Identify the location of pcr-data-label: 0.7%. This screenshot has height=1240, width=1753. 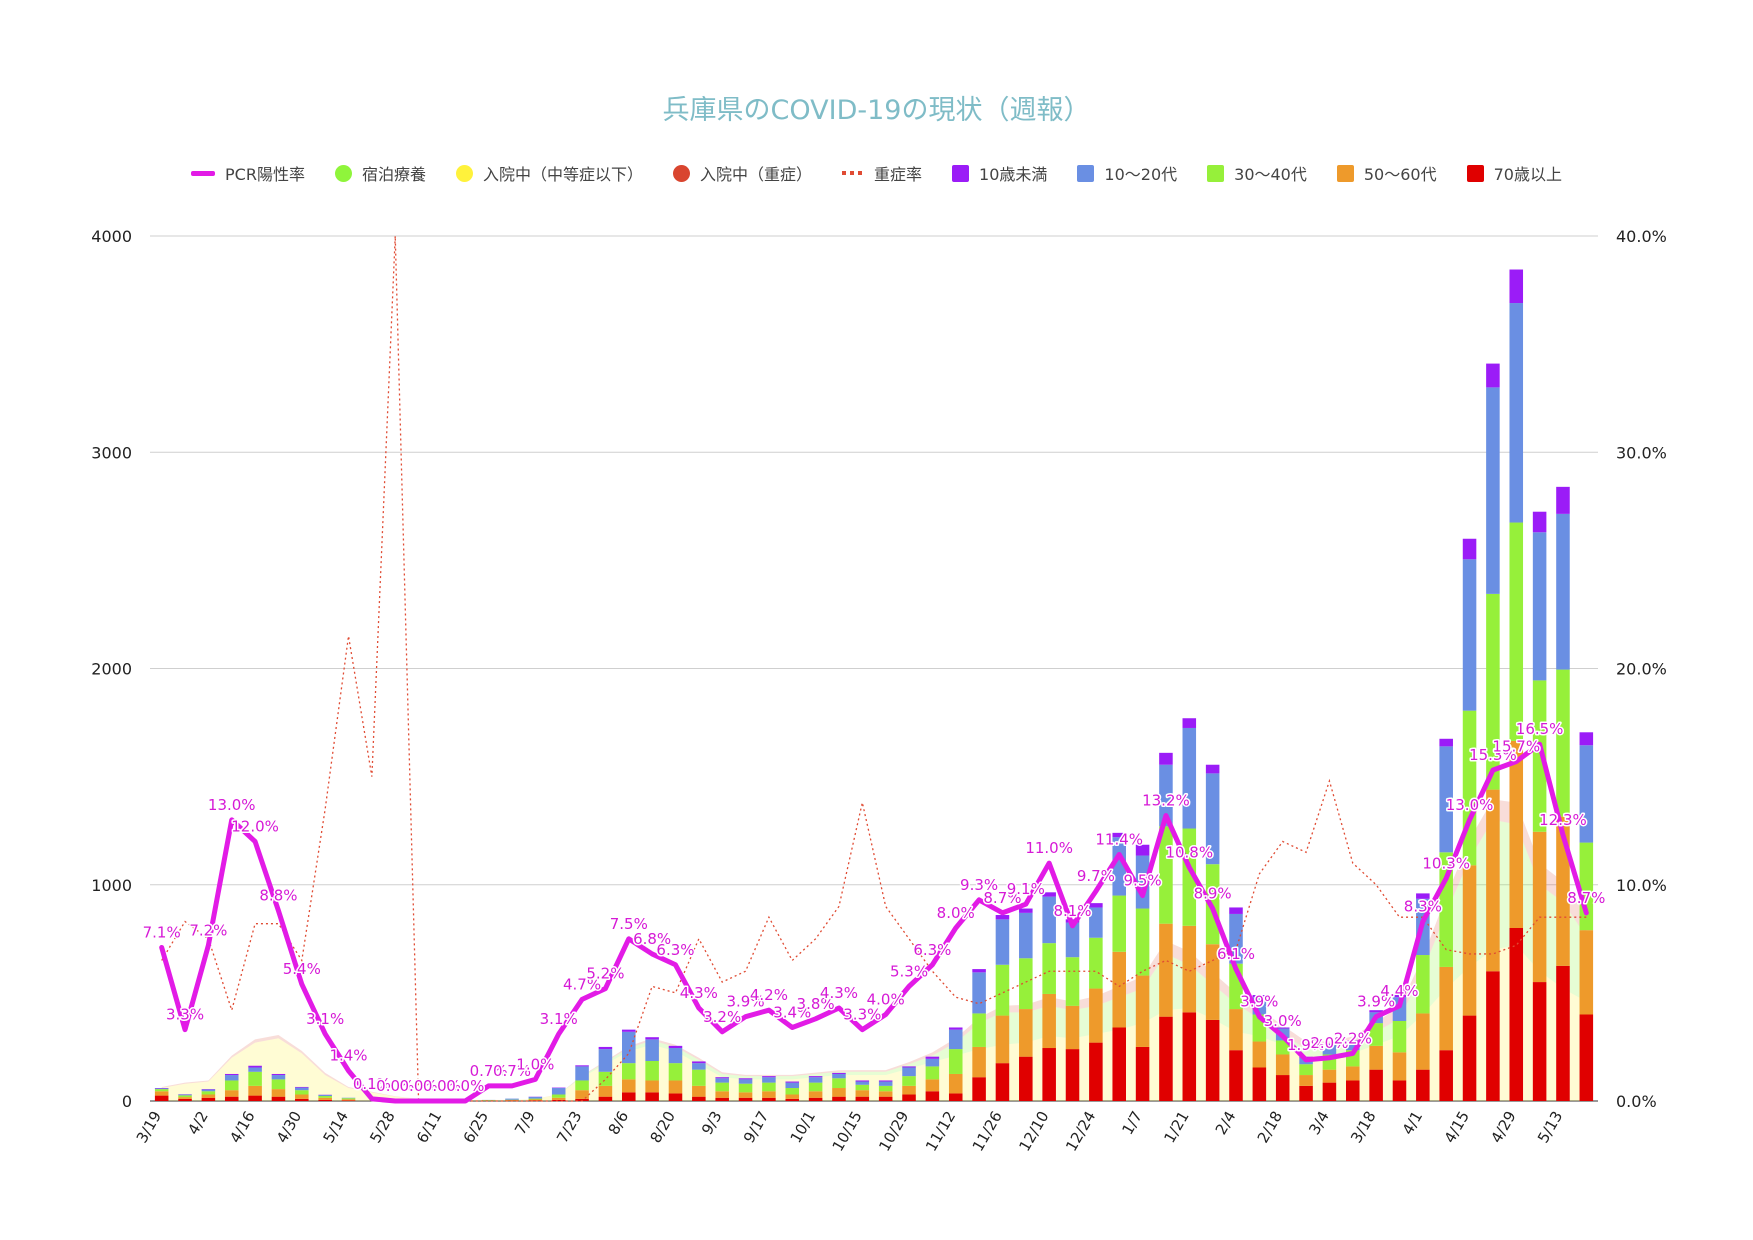
(489, 1071).